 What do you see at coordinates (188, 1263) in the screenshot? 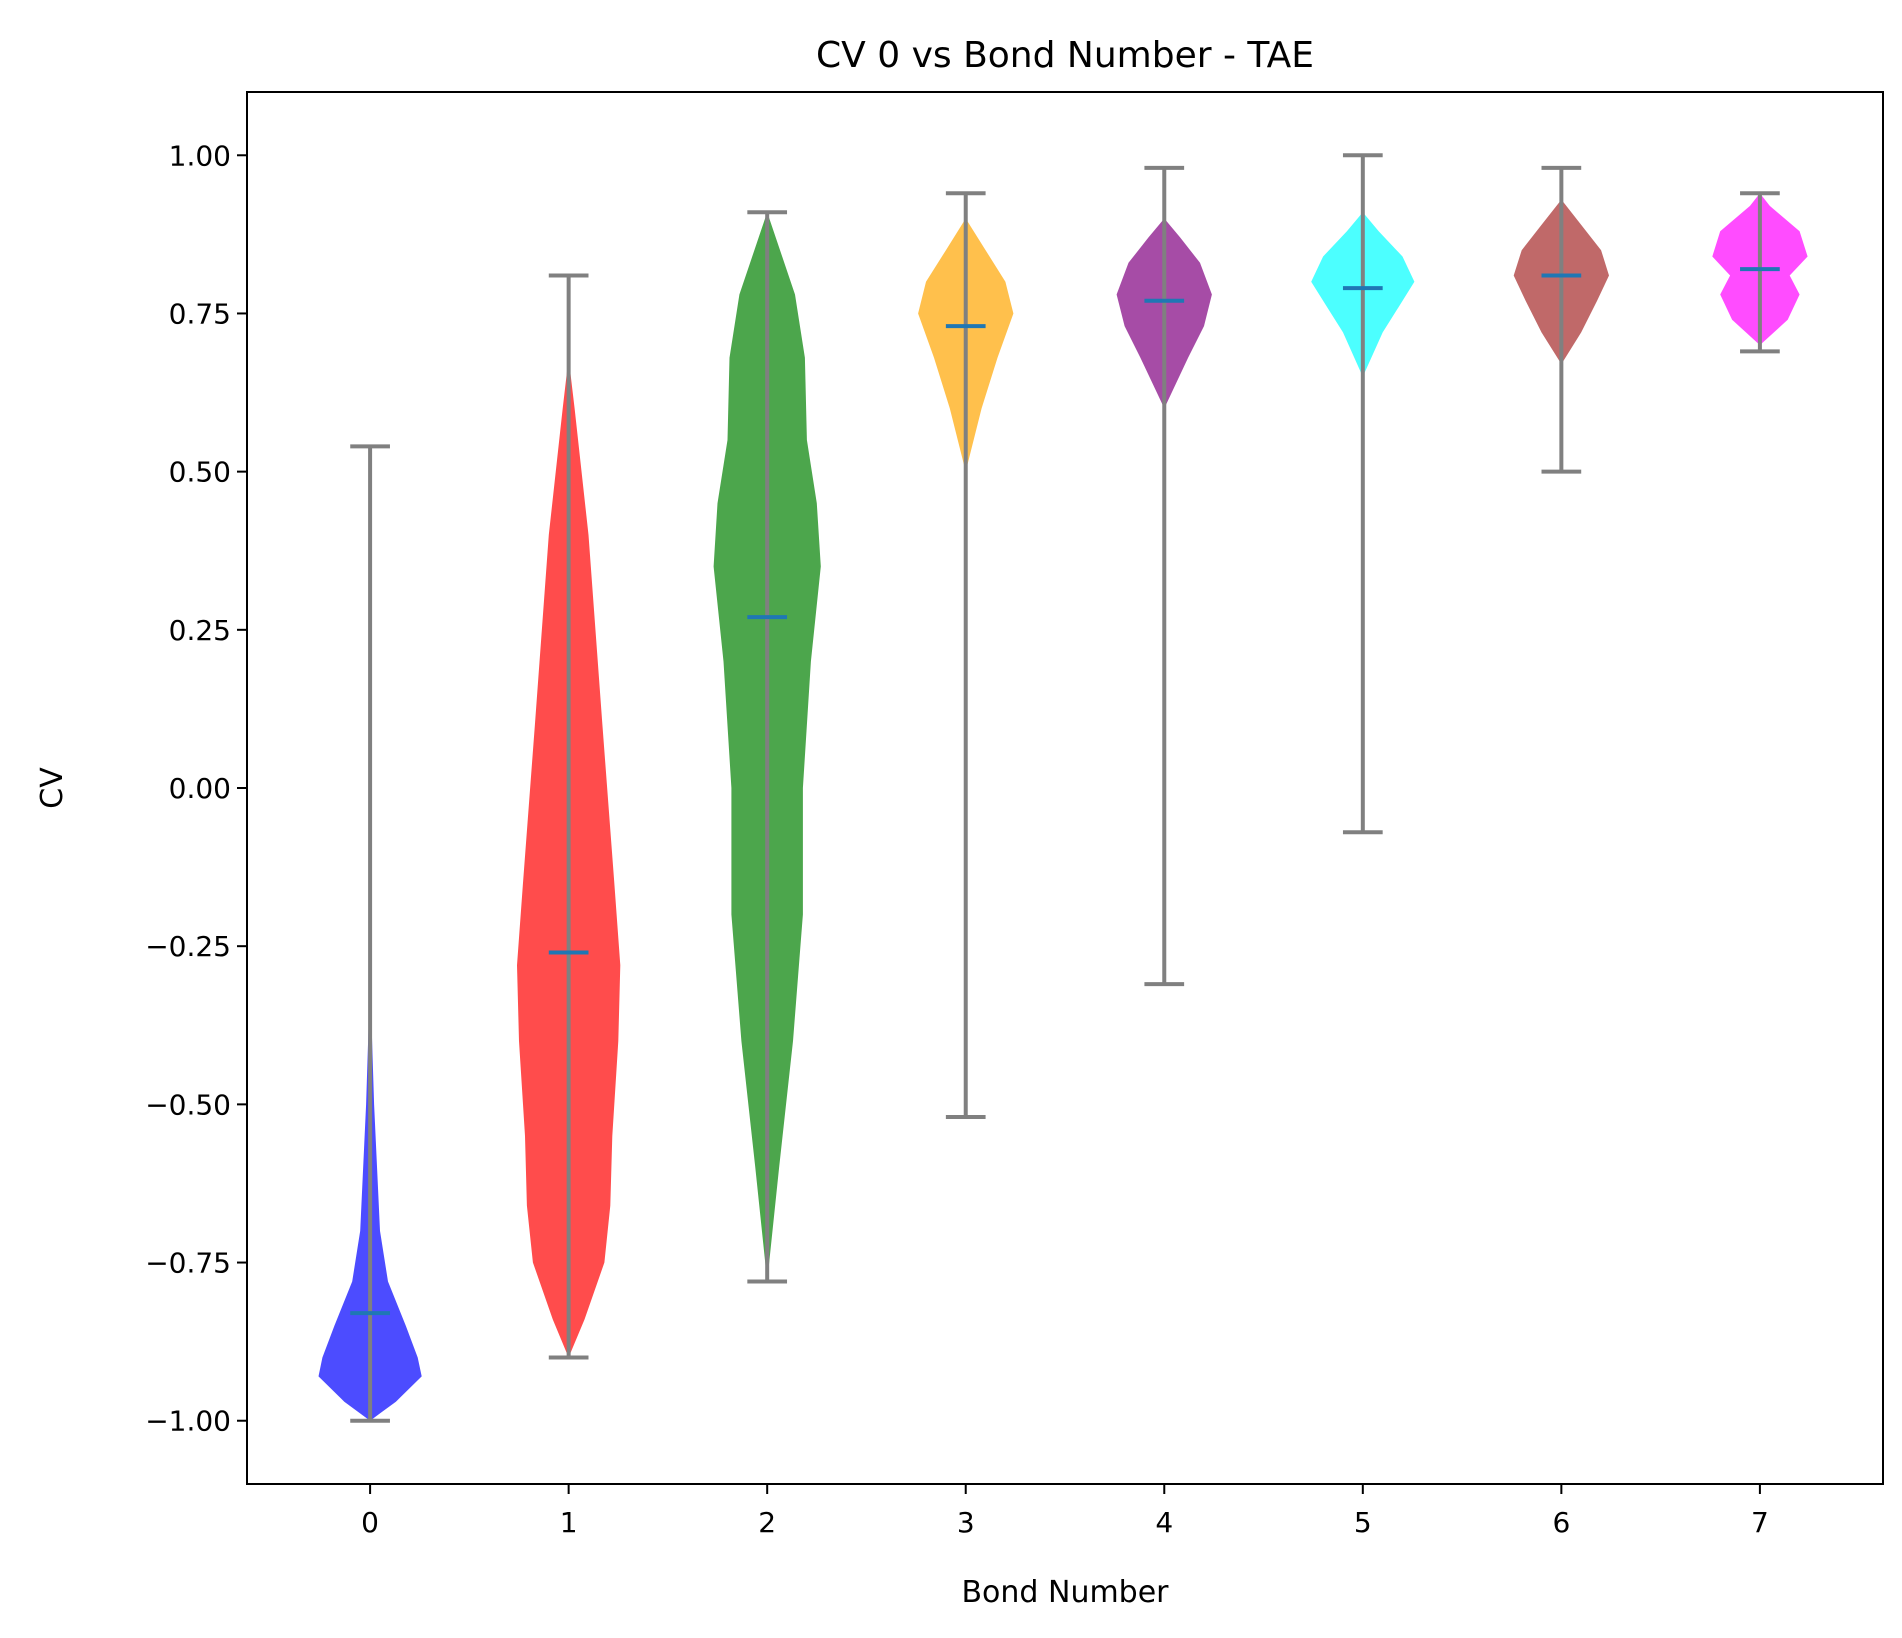
I see `y-tick-label: −0.75` at bounding box center [188, 1263].